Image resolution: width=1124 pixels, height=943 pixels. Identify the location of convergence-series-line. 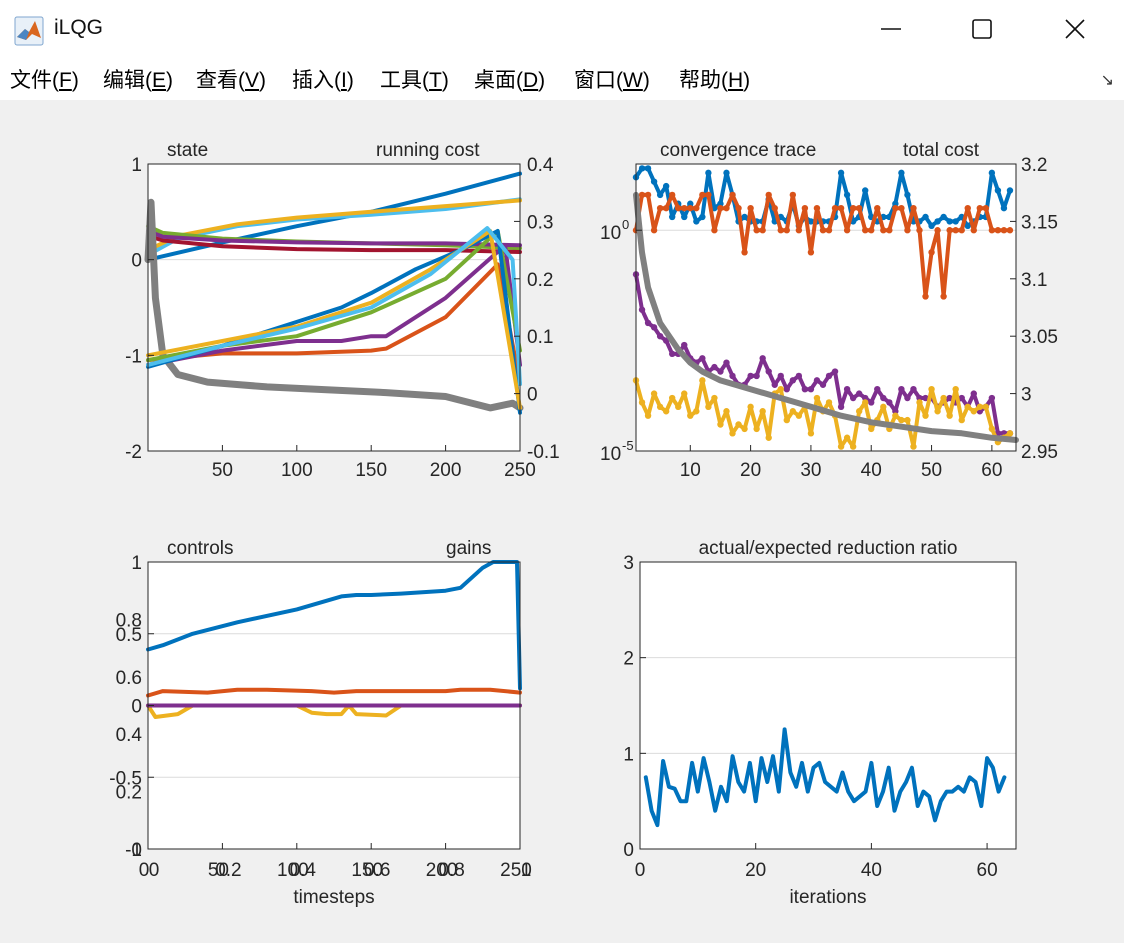
(826, 317).